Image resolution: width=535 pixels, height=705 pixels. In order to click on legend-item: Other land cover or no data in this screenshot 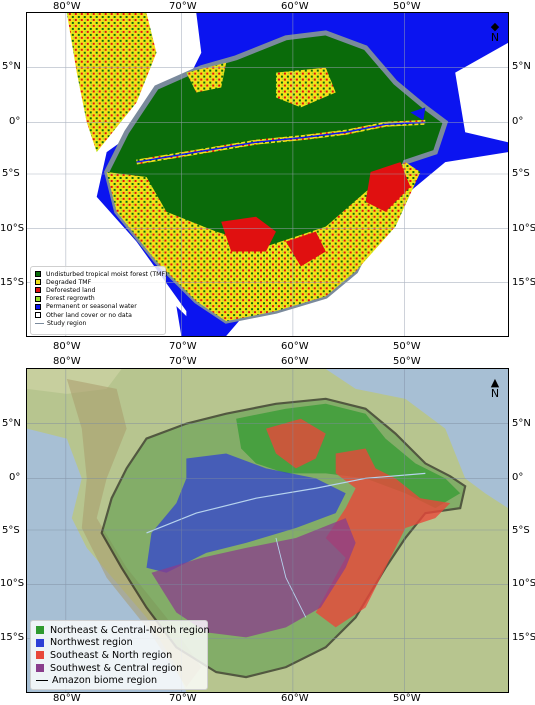, I will do `click(98, 315)`.